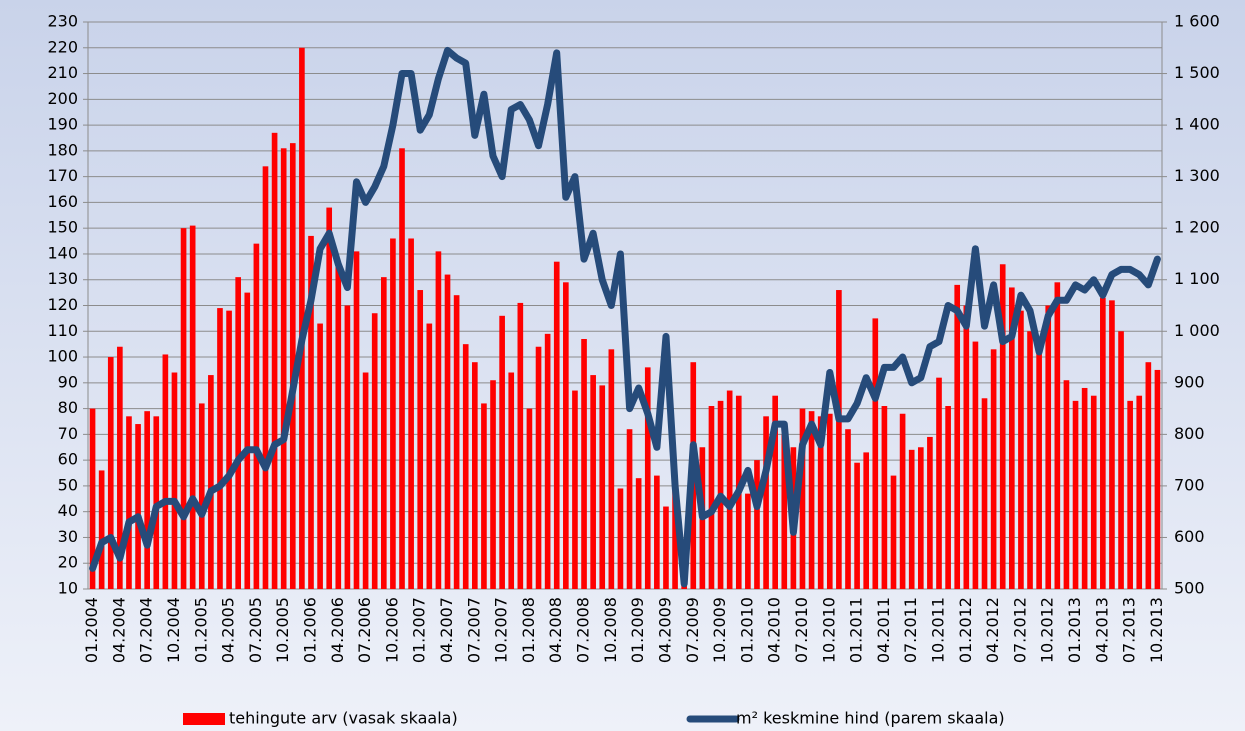  What do you see at coordinates (938, 630) in the screenshot?
I see `x-tick-label: 10.2011` at bounding box center [938, 630].